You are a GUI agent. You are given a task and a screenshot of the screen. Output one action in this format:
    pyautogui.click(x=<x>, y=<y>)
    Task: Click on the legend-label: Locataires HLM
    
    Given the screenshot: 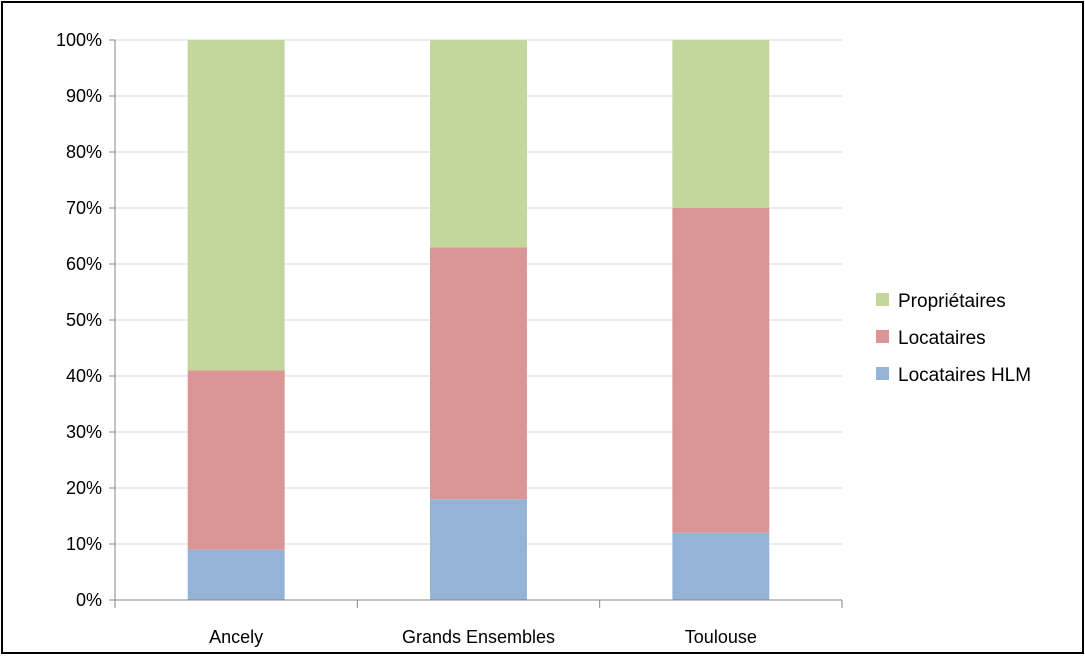 What is the action you would take?
    pyautogui.click(x=964, y=375)
    